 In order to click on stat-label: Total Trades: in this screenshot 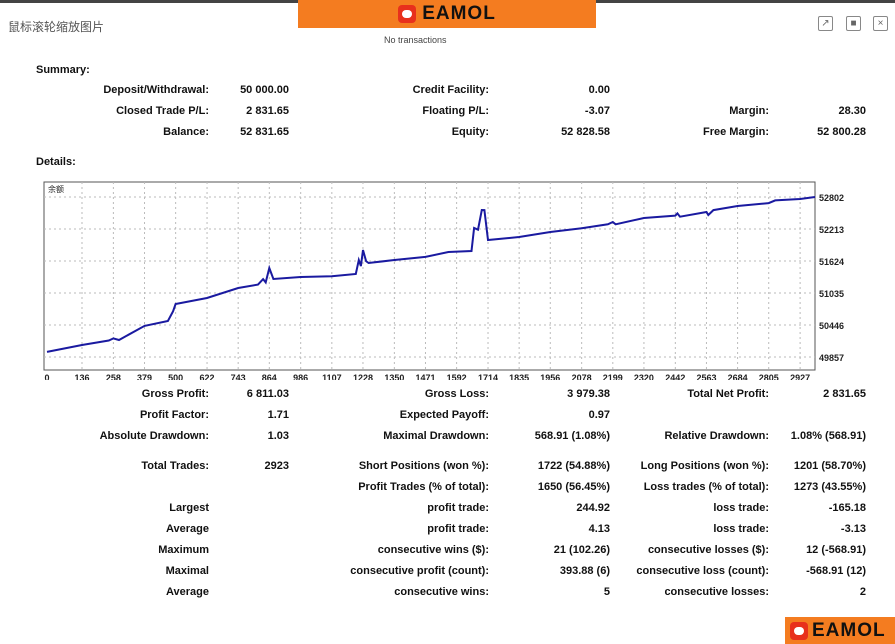, I will do `click(175, 466)`.